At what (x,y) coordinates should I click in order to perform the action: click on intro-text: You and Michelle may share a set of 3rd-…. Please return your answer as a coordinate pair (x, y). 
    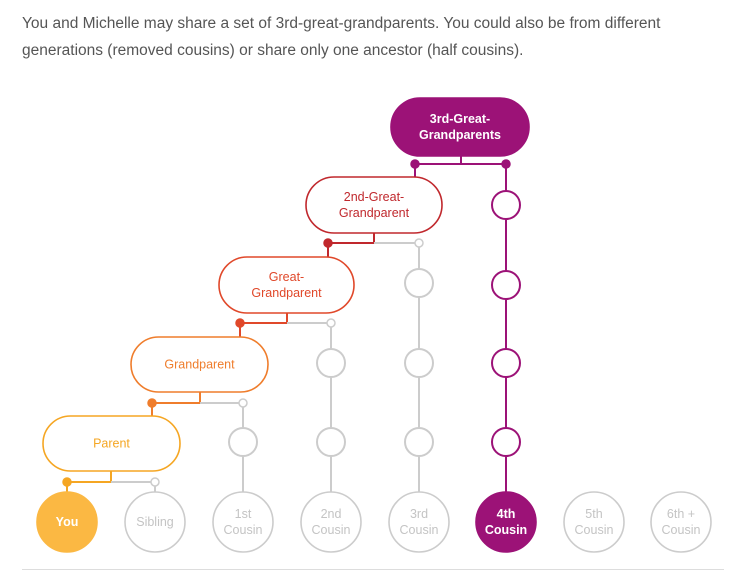
    Looking at the image, I should click on (341, 37).